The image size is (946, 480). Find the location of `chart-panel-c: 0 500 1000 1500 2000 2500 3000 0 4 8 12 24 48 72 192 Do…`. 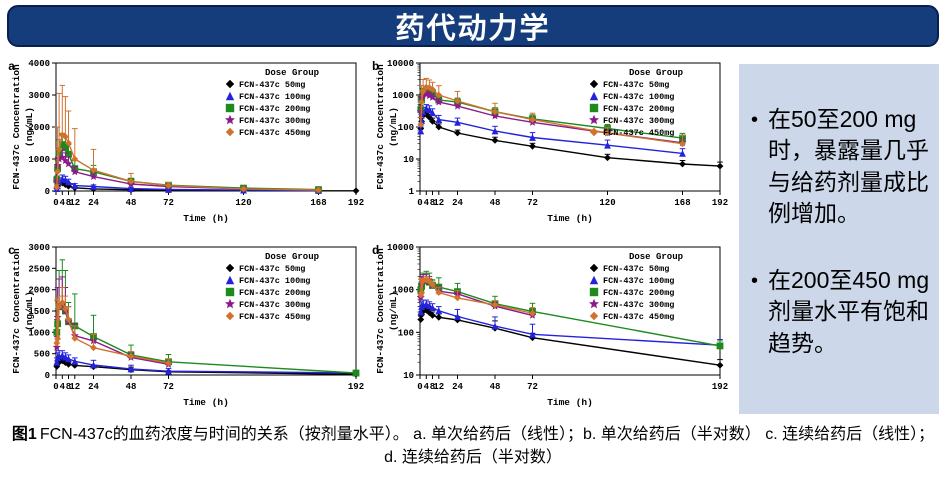

chart-panel-c: 0 500 1000 1500 2000 2500 3000 0 4 8 12 24 48 72 192 Do… is located at coordinates (186, 328).